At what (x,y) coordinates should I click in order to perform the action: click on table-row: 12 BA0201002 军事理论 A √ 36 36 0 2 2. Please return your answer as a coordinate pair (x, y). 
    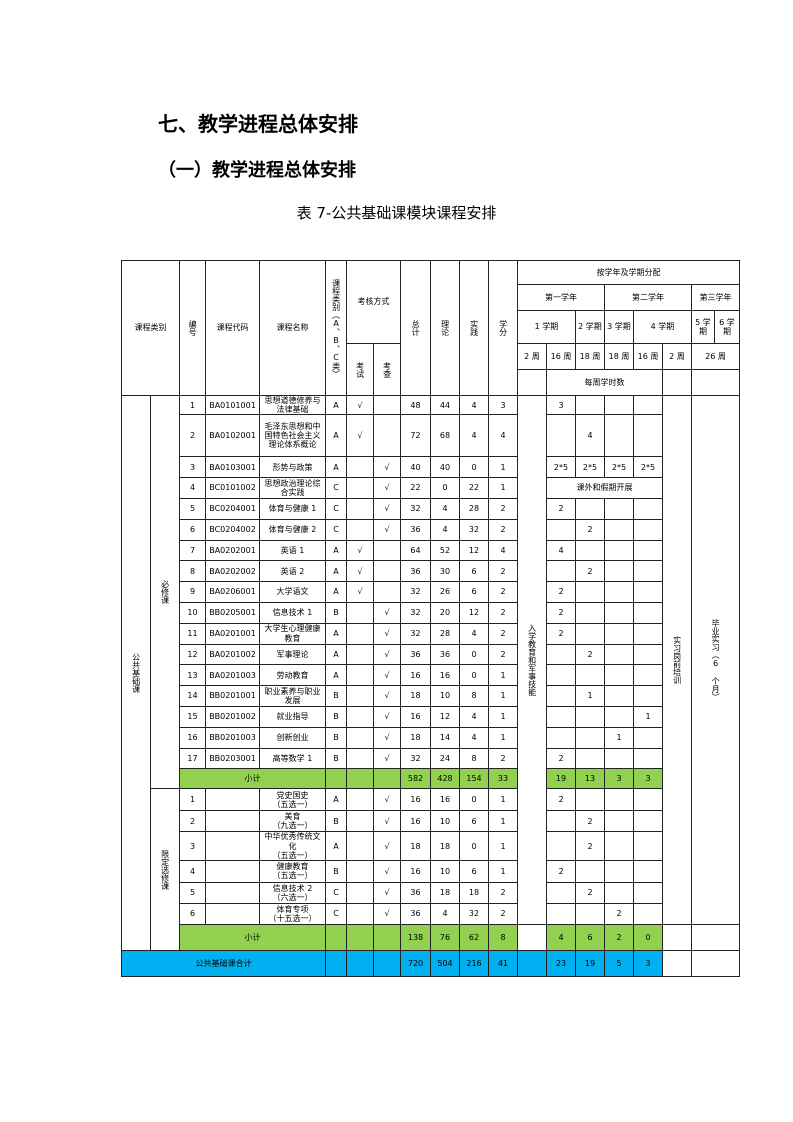
    Looking at the image, I should click on (431, 654).